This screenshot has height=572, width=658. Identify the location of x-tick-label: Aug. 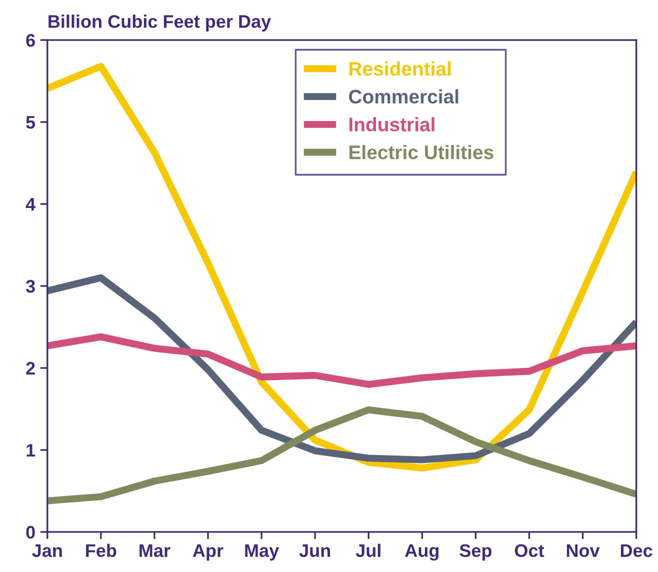
(421, 552).